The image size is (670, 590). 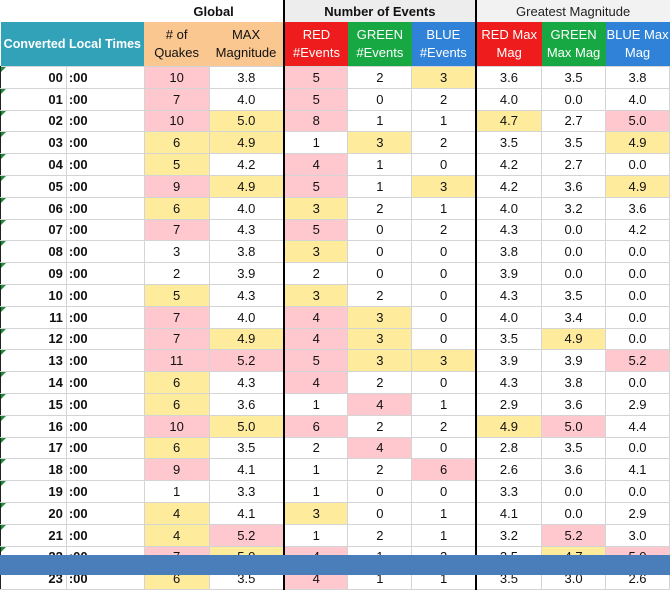 What do you see at coordinates (246, 317) in the screenshot?
I see `max-magnitude-cell: 4.0` at bounding box center [246, 317].